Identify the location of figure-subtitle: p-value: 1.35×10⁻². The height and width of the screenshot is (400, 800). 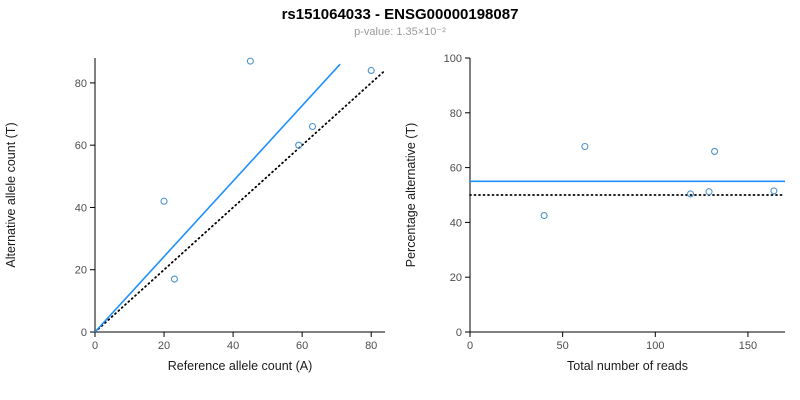
(400, 32).